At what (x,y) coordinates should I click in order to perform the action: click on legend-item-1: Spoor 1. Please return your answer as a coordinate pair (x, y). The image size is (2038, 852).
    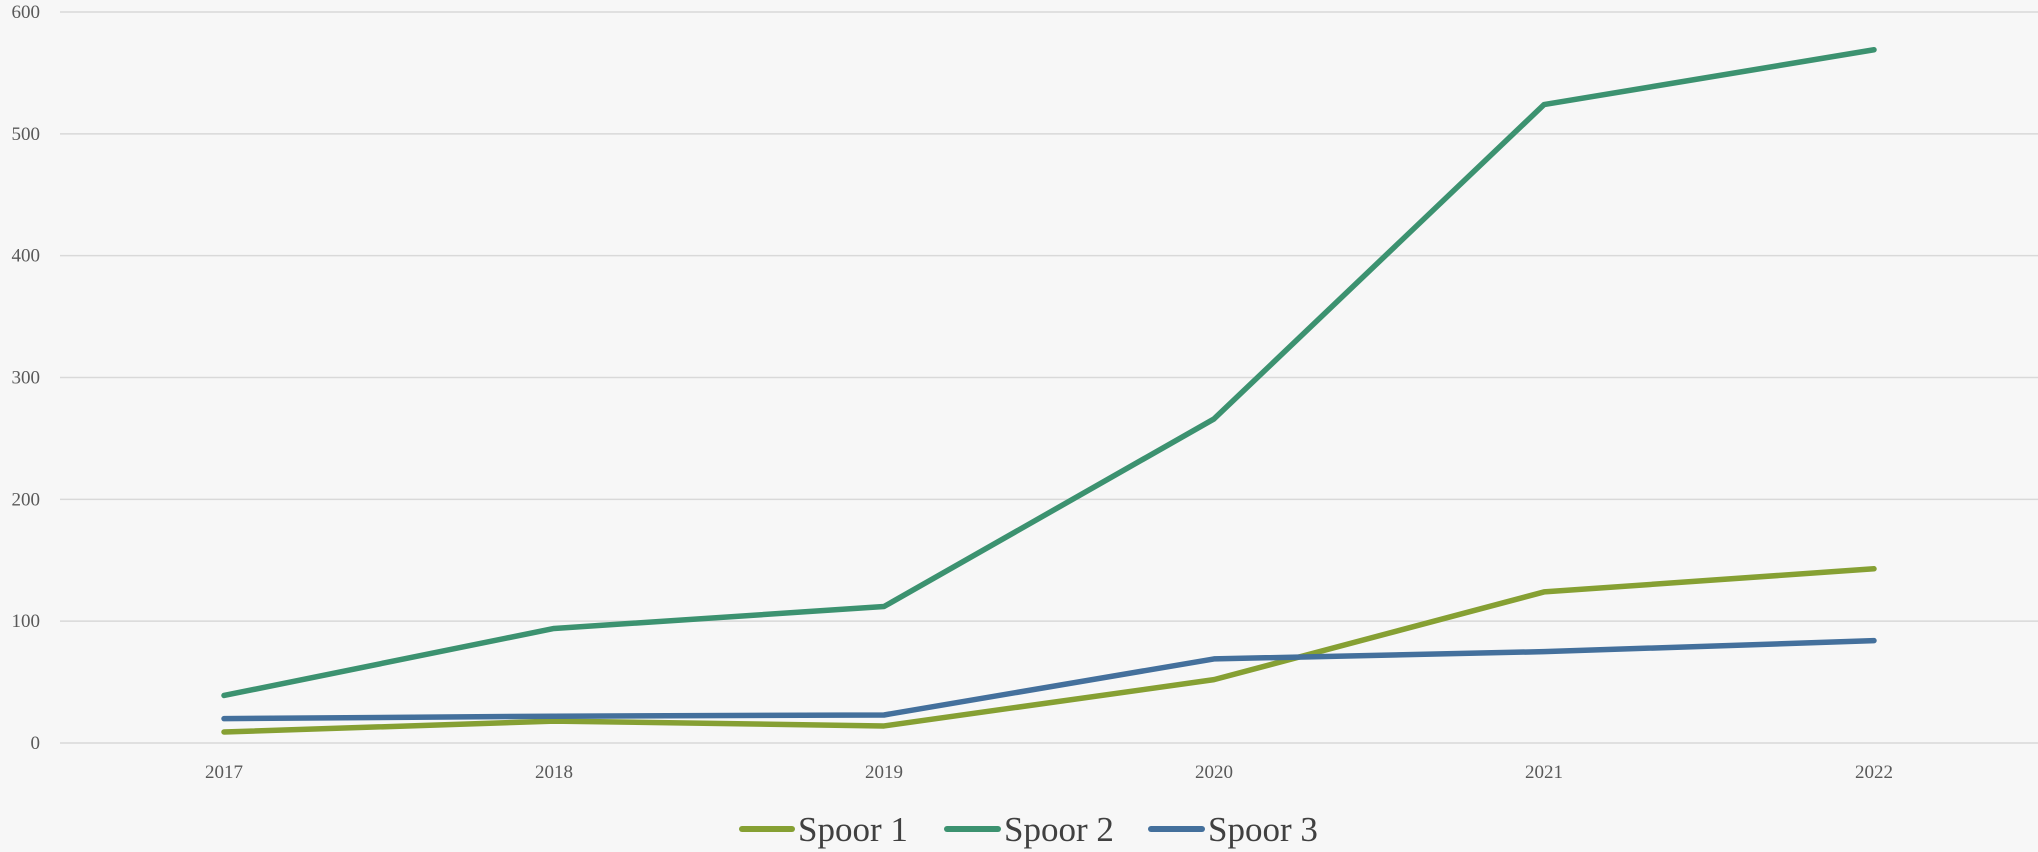
    Looking at the image, I should click on (823, 829).